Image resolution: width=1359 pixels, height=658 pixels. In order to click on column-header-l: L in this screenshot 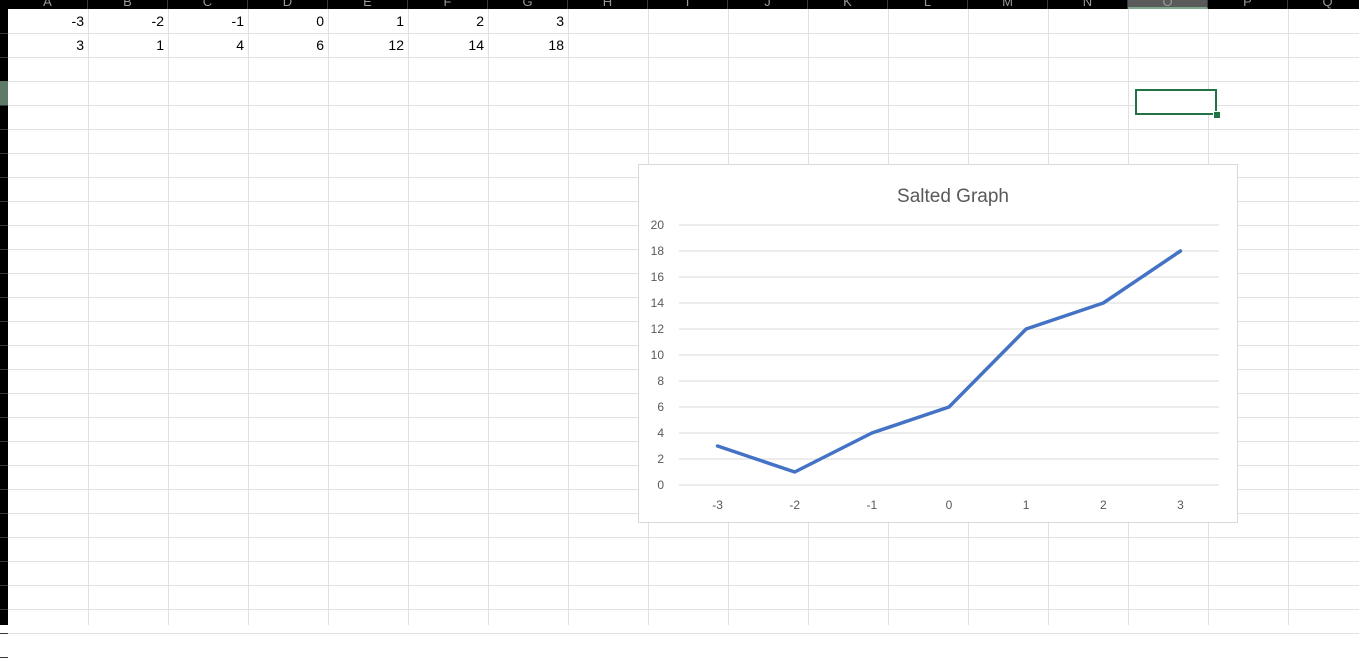, I will do `click(928, 4)`.